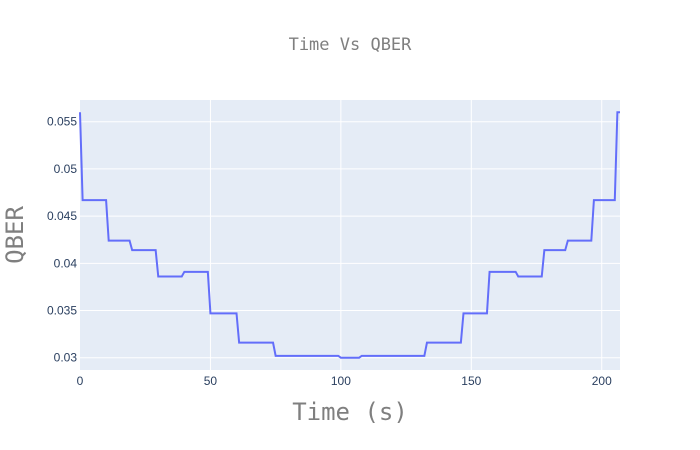 The width and height of the screenshot is (700, 450). Describe the element at coordinates (350, 412) in the screenshot. I see `x-axis-title: Time (s)` at that location.